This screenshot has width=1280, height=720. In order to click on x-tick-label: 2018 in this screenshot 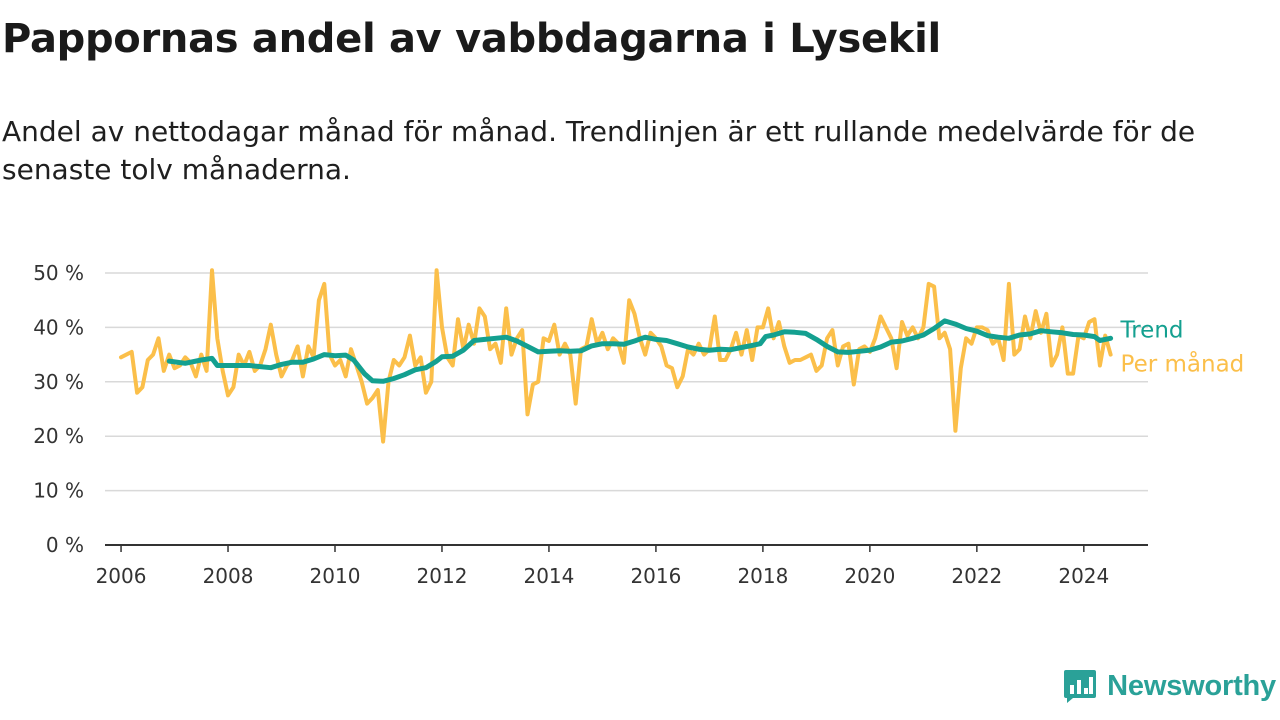, I will do `click(762, 576)`.